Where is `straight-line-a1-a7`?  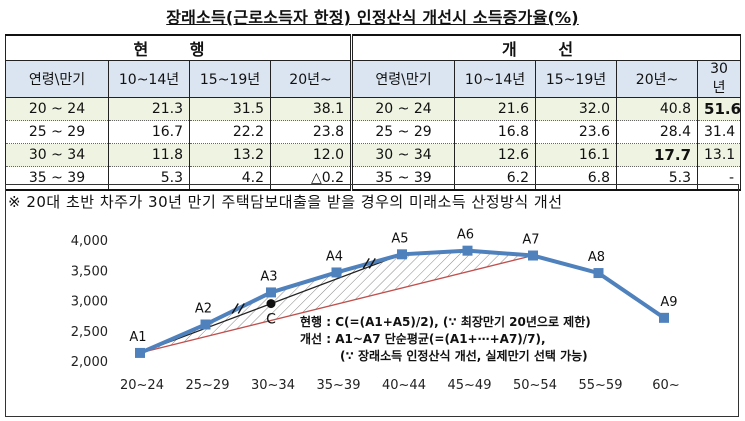
straight-line-a1-a7 is located at coordinates (336, 304).